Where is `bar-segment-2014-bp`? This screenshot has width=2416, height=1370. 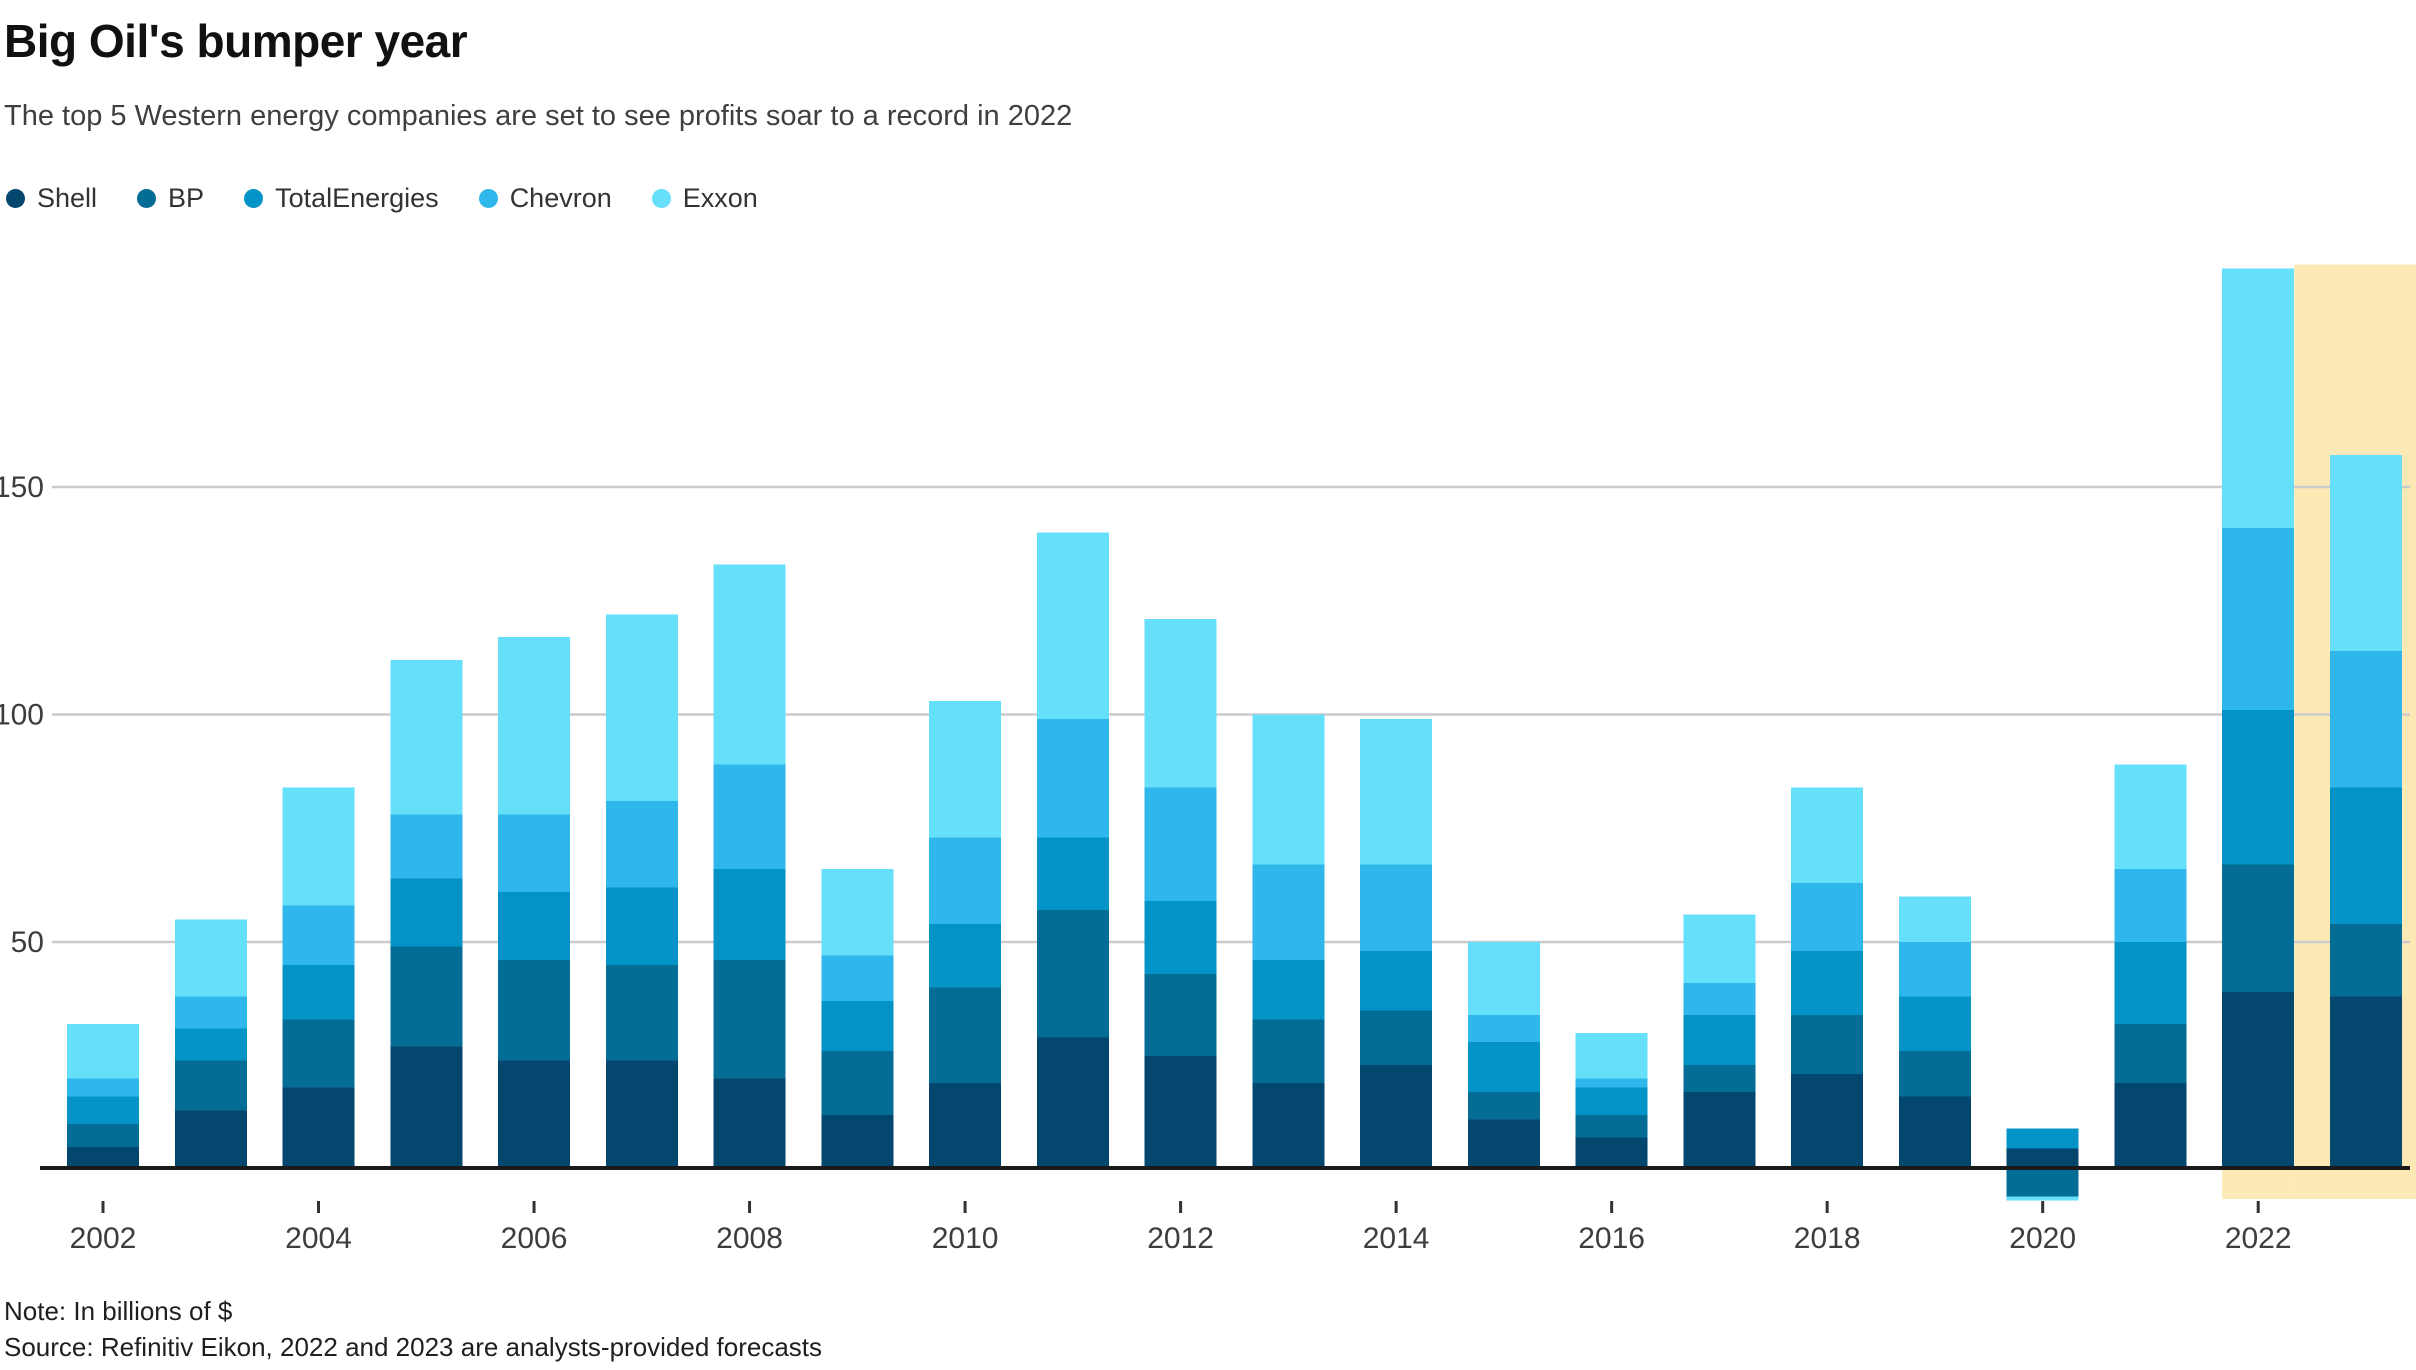 bar-segment-2014-bp is located at coordinates (1396, 1037).